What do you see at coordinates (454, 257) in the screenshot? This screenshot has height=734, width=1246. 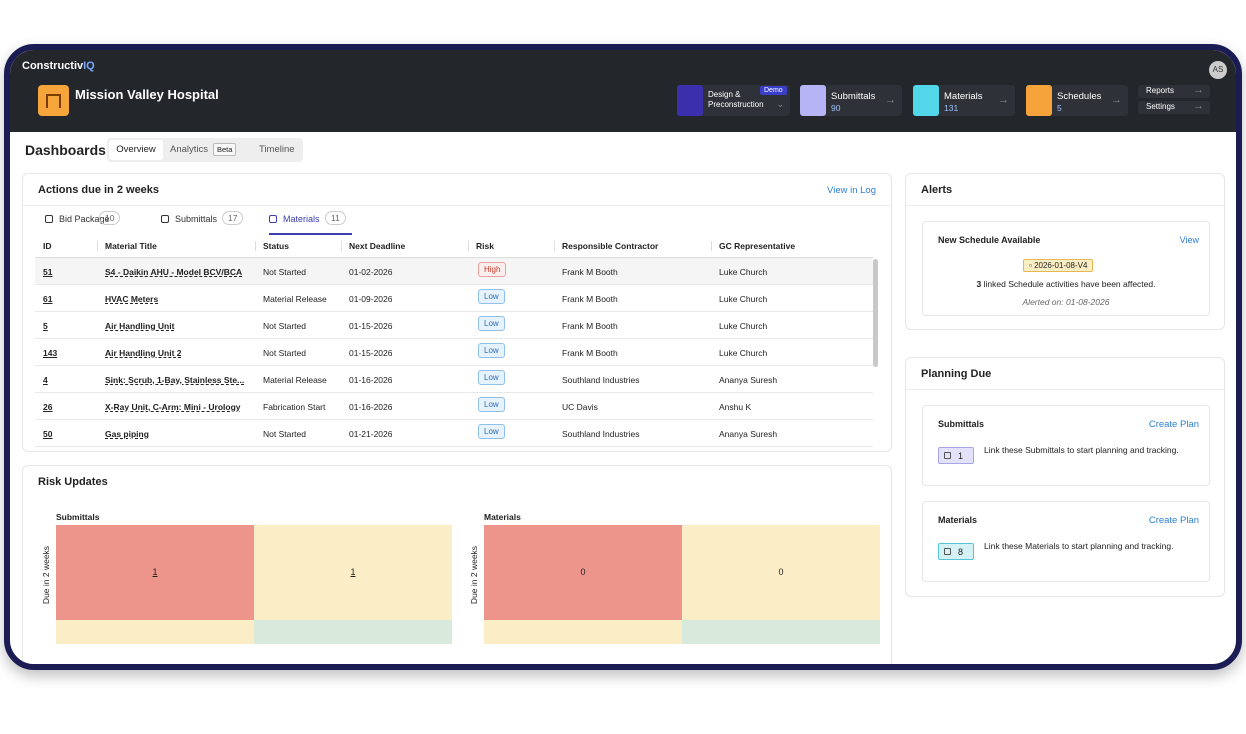 I see `header-divider` at bounding box center [454, 257].